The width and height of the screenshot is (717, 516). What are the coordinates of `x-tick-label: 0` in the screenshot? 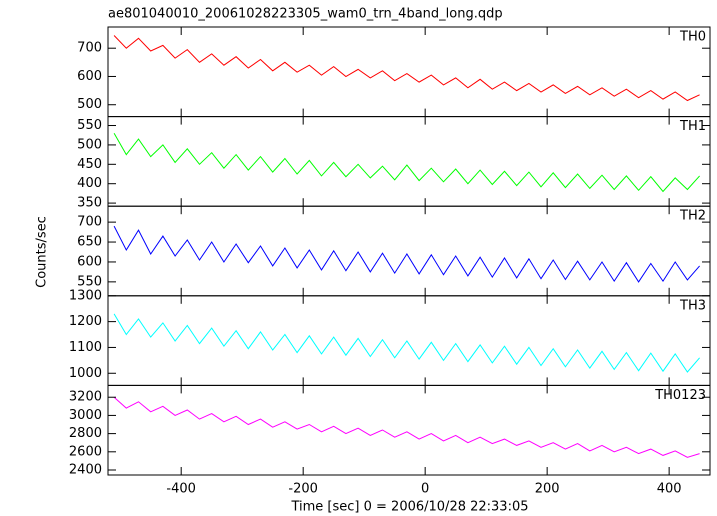 It's located at (425, 489).